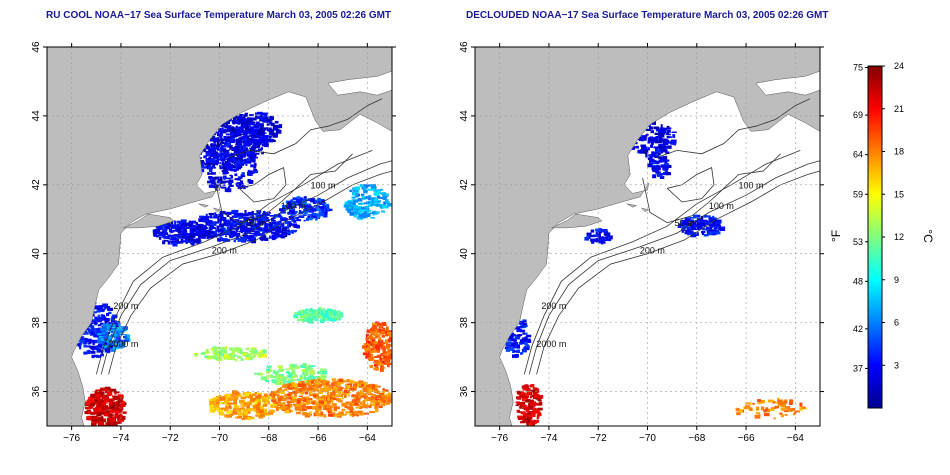  I want to click on fahrenheit-tick-label: 59, so click(858, 194).